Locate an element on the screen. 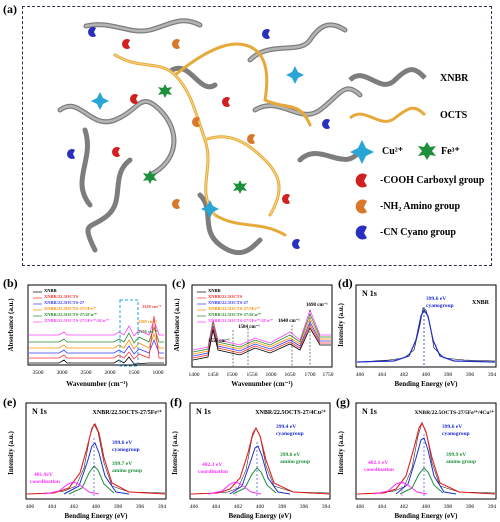  peak-name-f: coordination is located at coordinates (213, 472).